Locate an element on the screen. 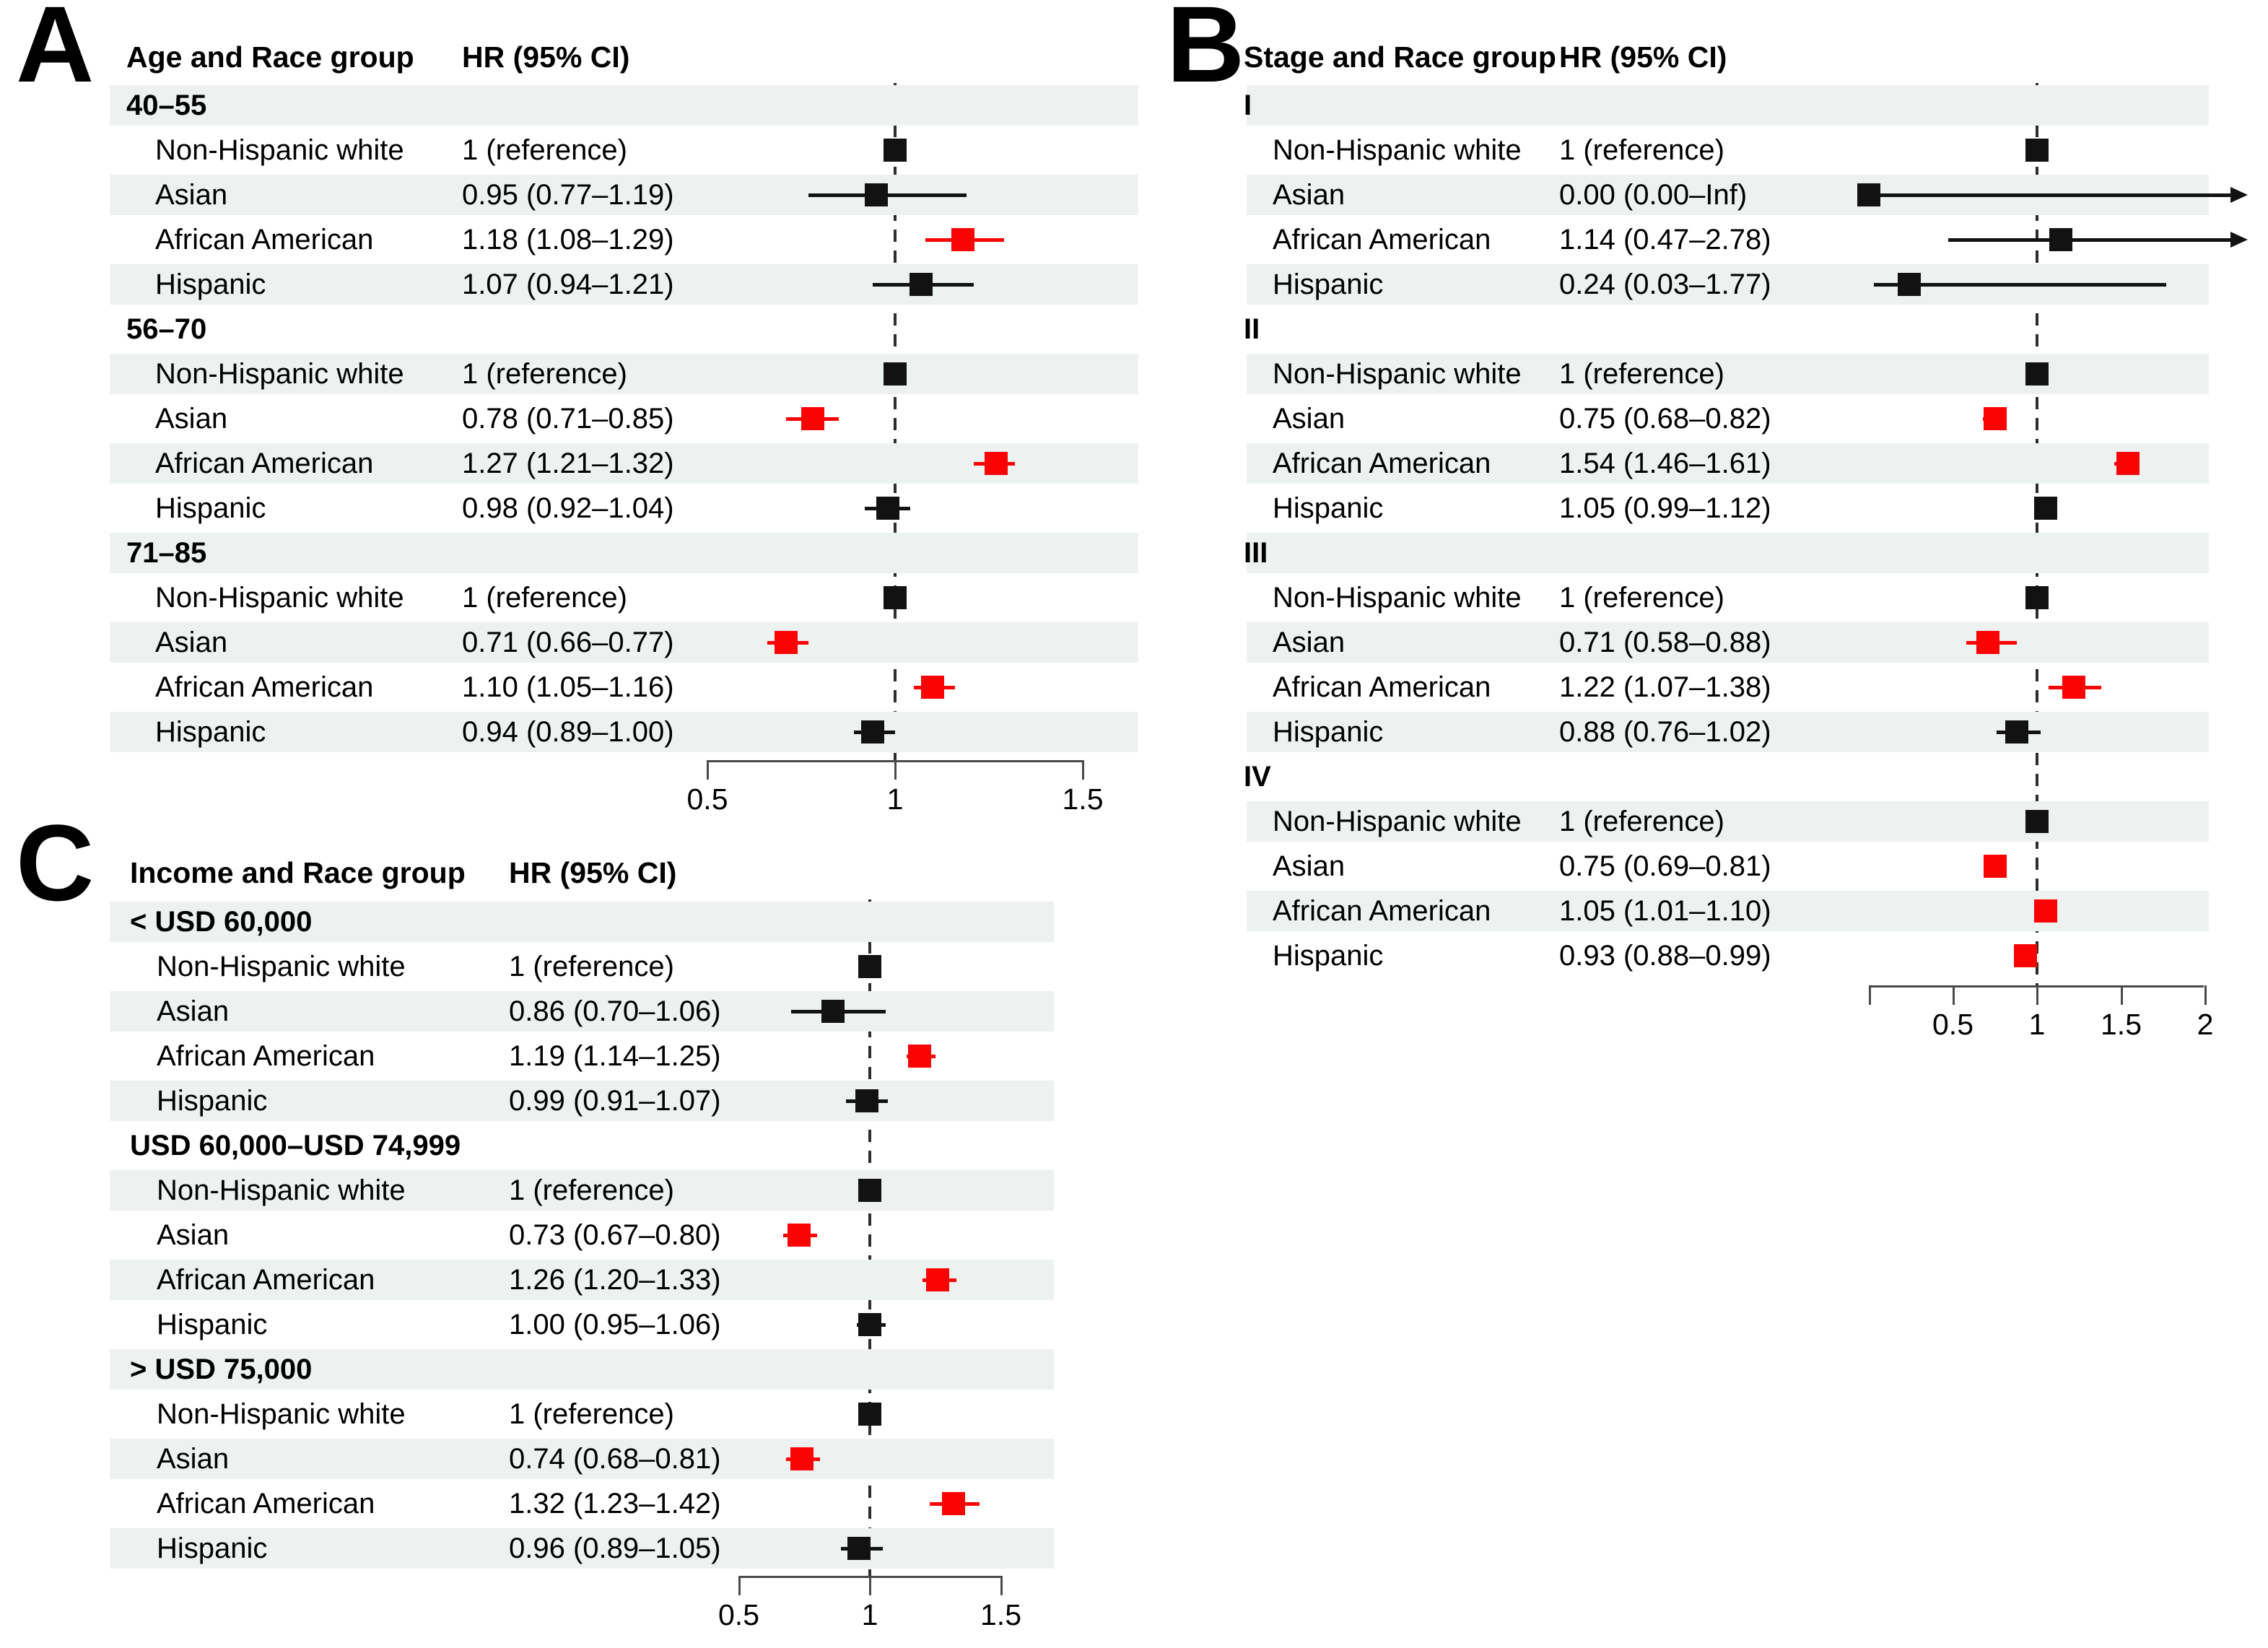  reference-dashed-line is located at coordinates (895, 421).